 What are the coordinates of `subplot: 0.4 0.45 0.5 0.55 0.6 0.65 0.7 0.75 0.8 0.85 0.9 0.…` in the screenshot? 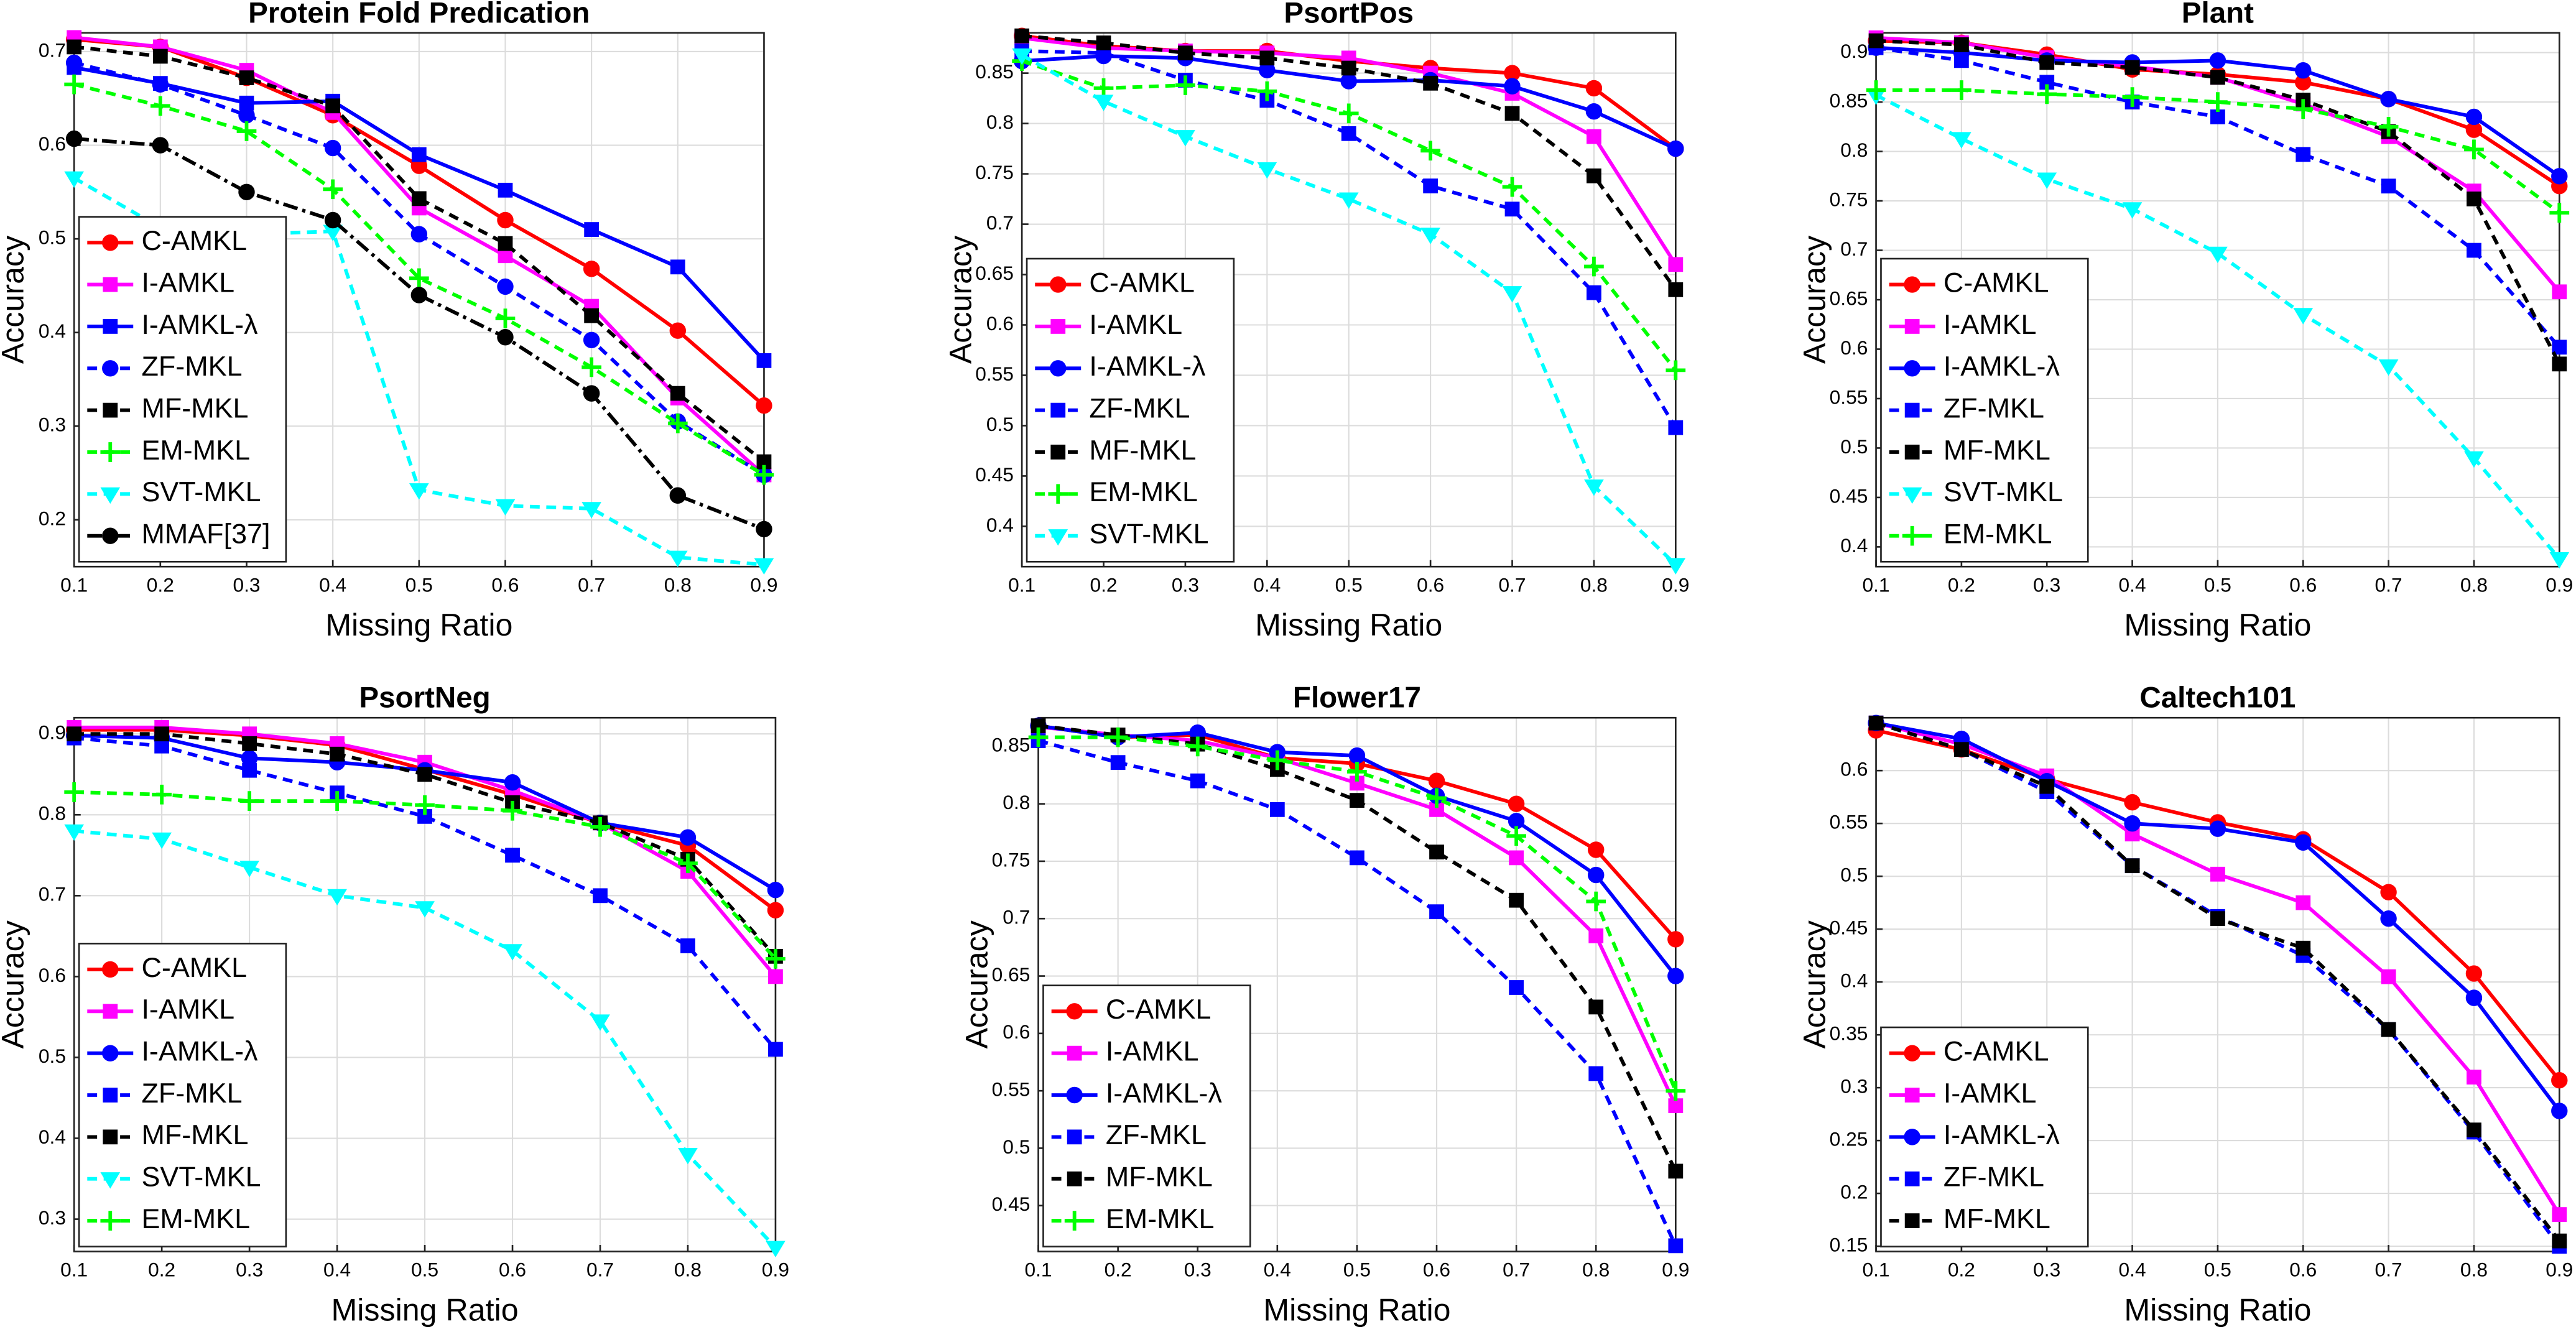 It's located at (2186, 321).